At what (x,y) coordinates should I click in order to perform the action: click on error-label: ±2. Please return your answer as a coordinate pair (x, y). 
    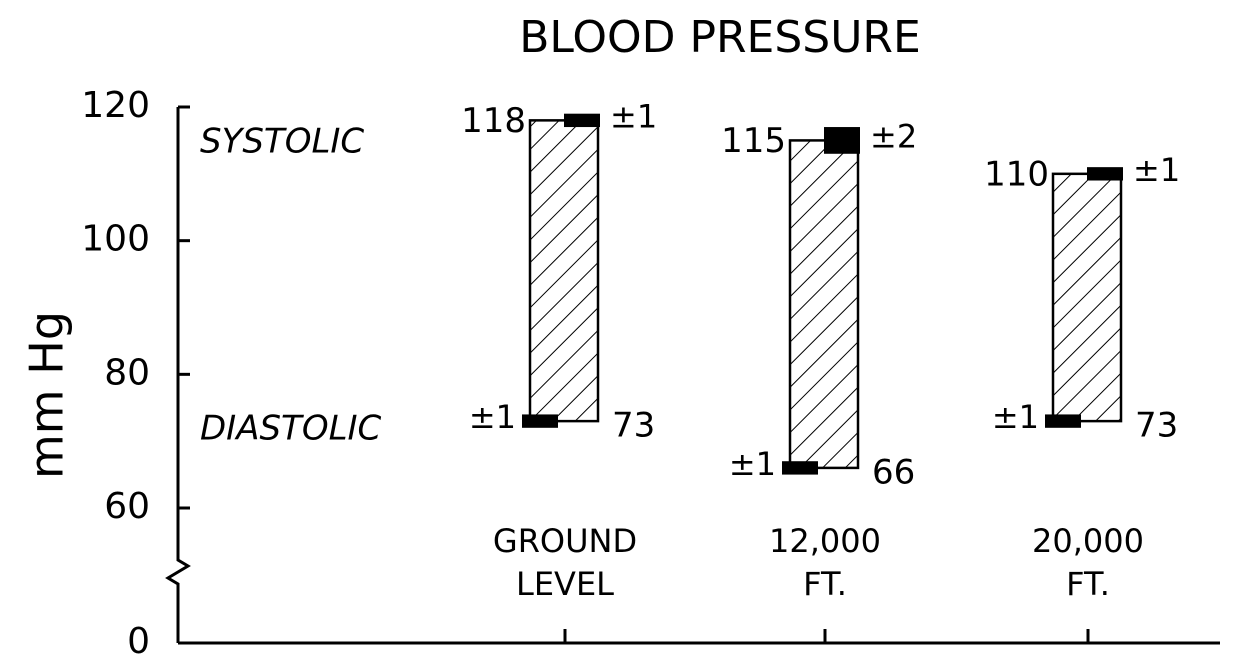
    Looking at the image, I should click on (893, 136).